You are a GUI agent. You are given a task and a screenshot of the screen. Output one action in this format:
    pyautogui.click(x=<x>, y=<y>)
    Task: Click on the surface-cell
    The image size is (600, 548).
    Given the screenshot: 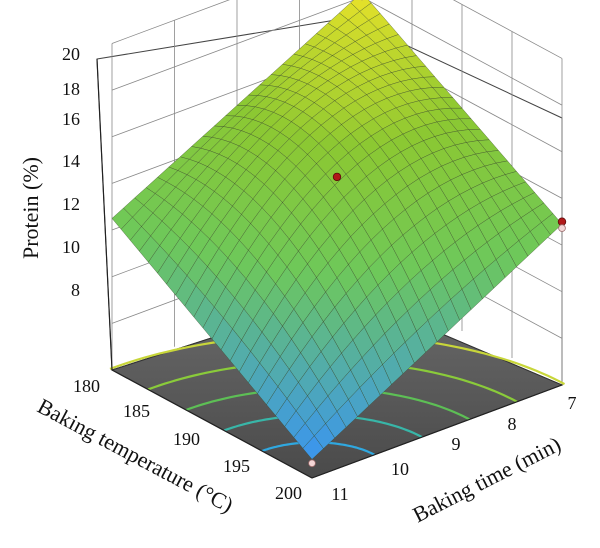 What is the action you would take?
    pyautogui.click(x=313, y=447)
    